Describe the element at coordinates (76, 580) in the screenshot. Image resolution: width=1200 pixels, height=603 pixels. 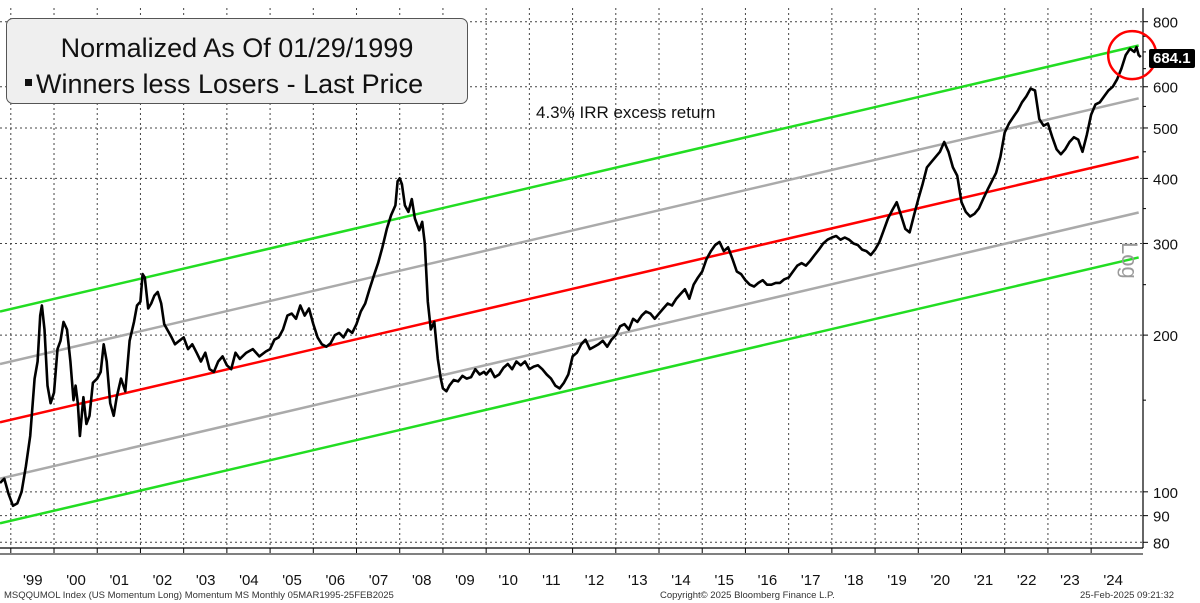
I see `x-tick-label: '00` at that location.